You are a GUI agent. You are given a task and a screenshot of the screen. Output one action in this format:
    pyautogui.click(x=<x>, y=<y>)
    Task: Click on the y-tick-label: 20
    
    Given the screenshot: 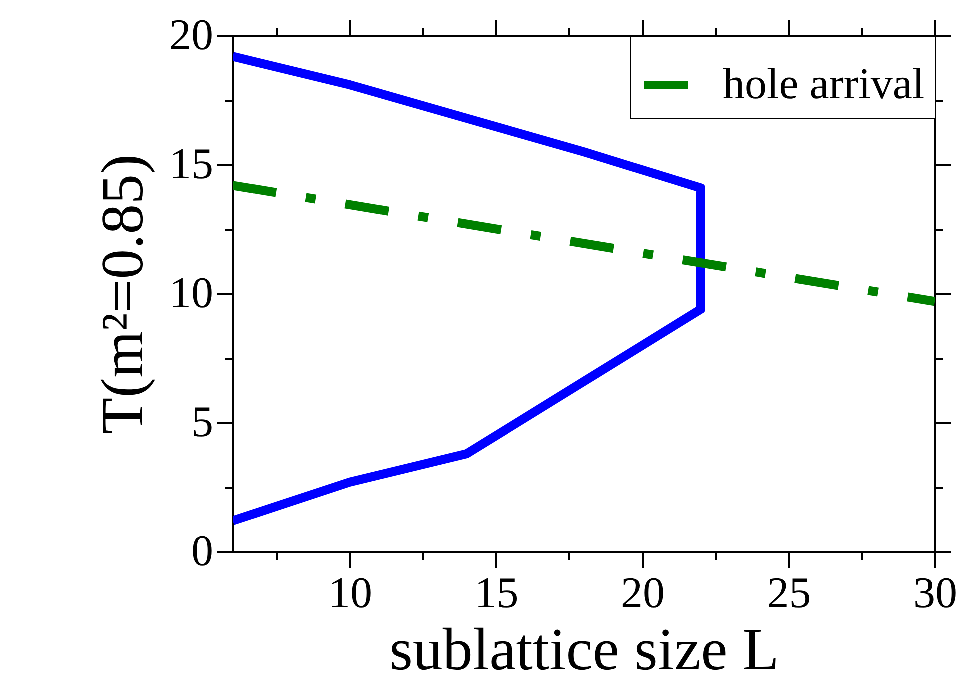 What is the action you would take?
    pyautogui.click(x=192, y=35)
    